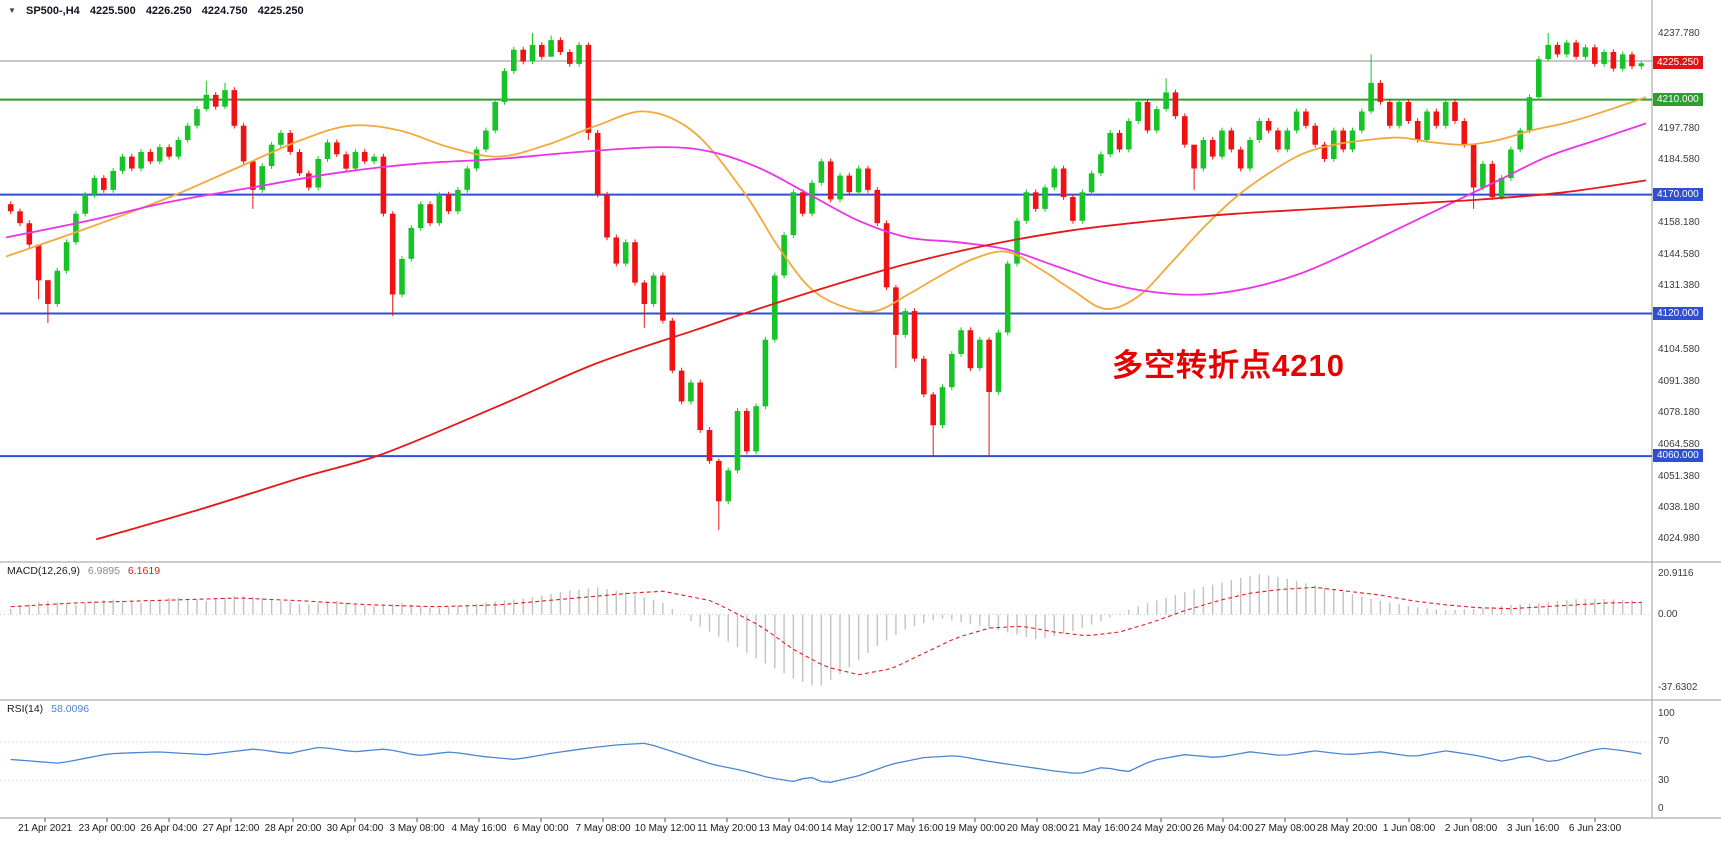  What do you see at coordinates (45, 828) in the screenshot?
I see `time-axis-label: 21 Apr 2021` at bounding box center [45, 828].